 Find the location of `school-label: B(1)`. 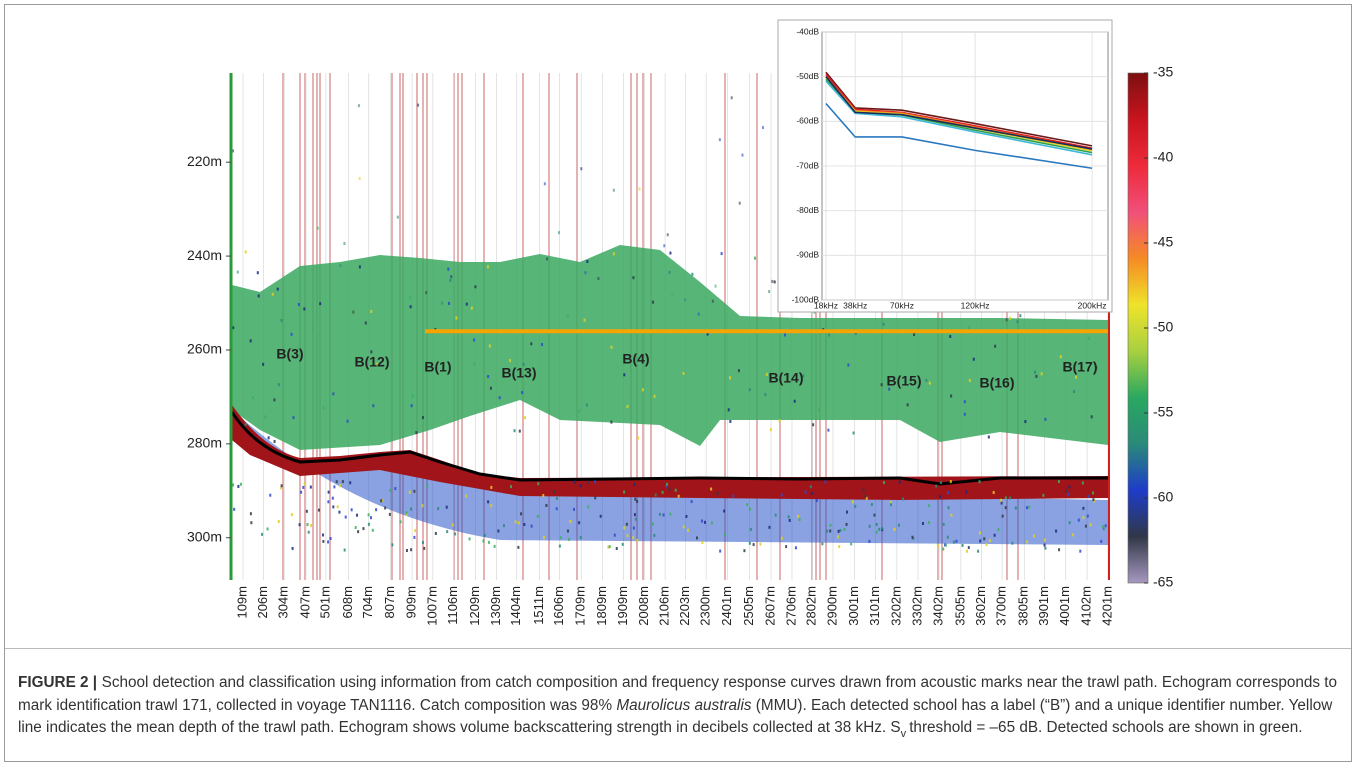

school-label: B(1) is located at coordinates (437, 367).